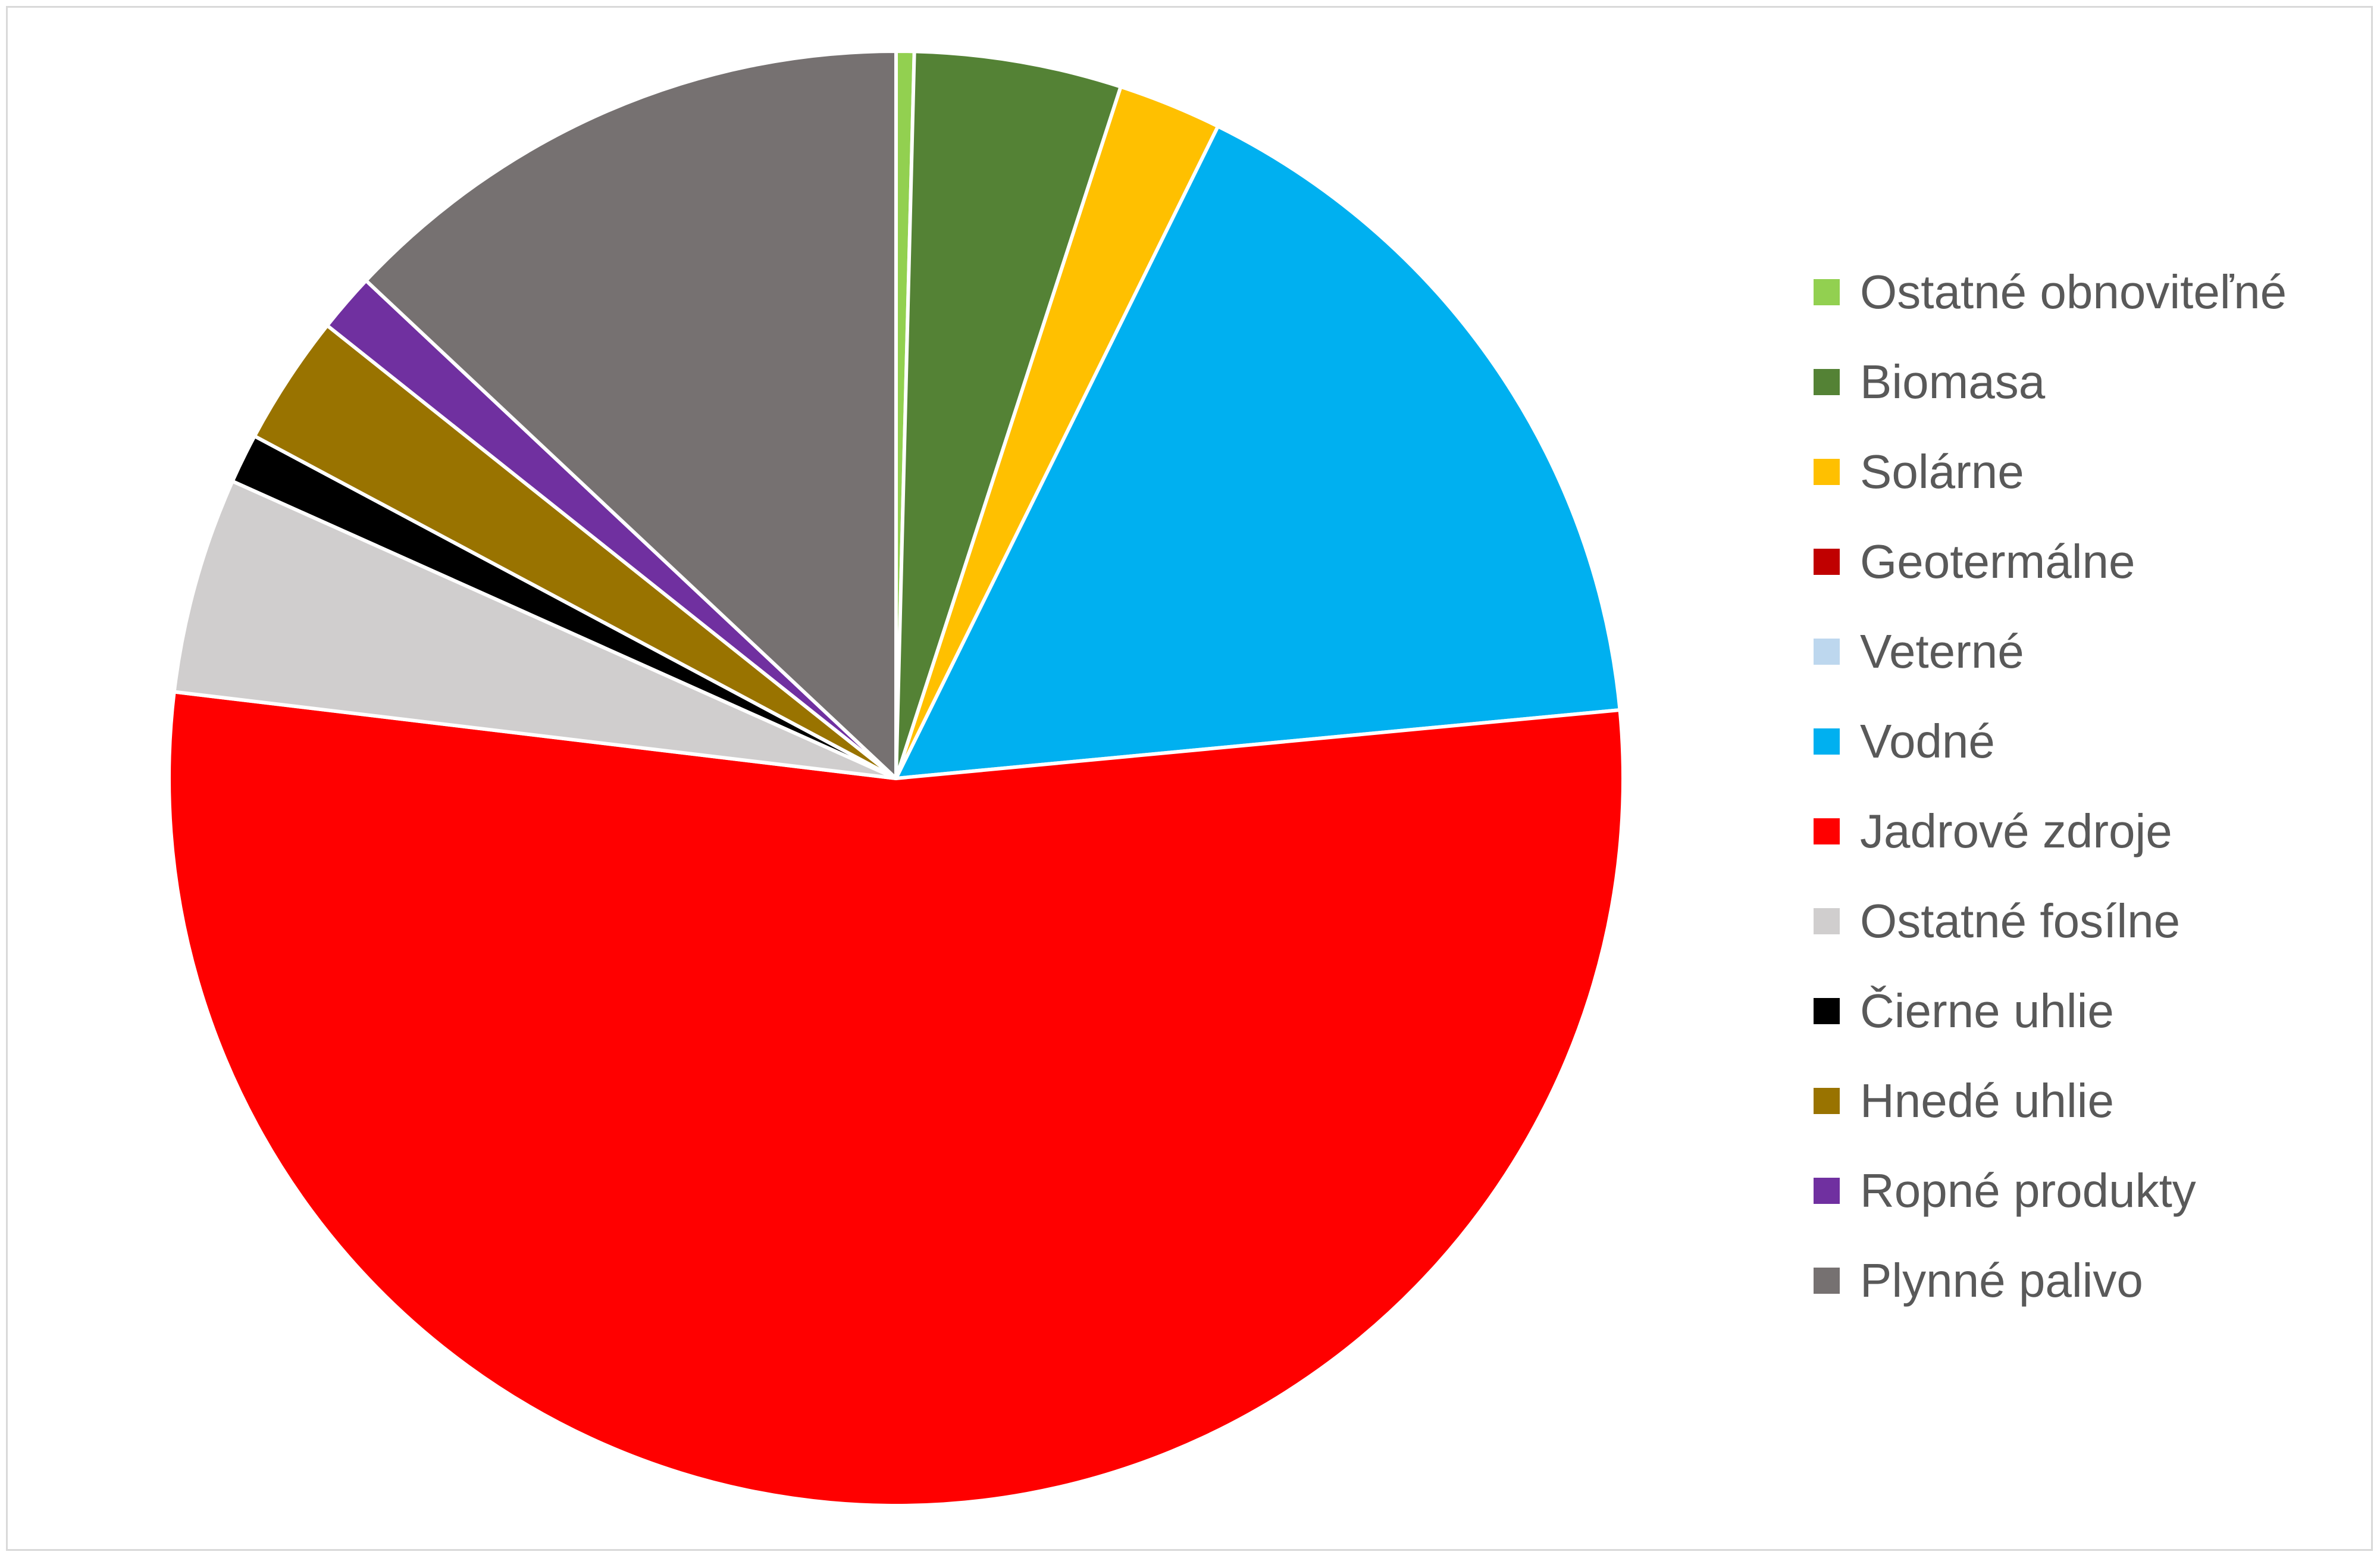 This screenshot has height=1558, width=2380. What do you see at coordinates (2028, 1190) in the screenshot?
I see `legend-label-ropne-produkty: Ropné produkty` at bounding box center [2028, 1190].